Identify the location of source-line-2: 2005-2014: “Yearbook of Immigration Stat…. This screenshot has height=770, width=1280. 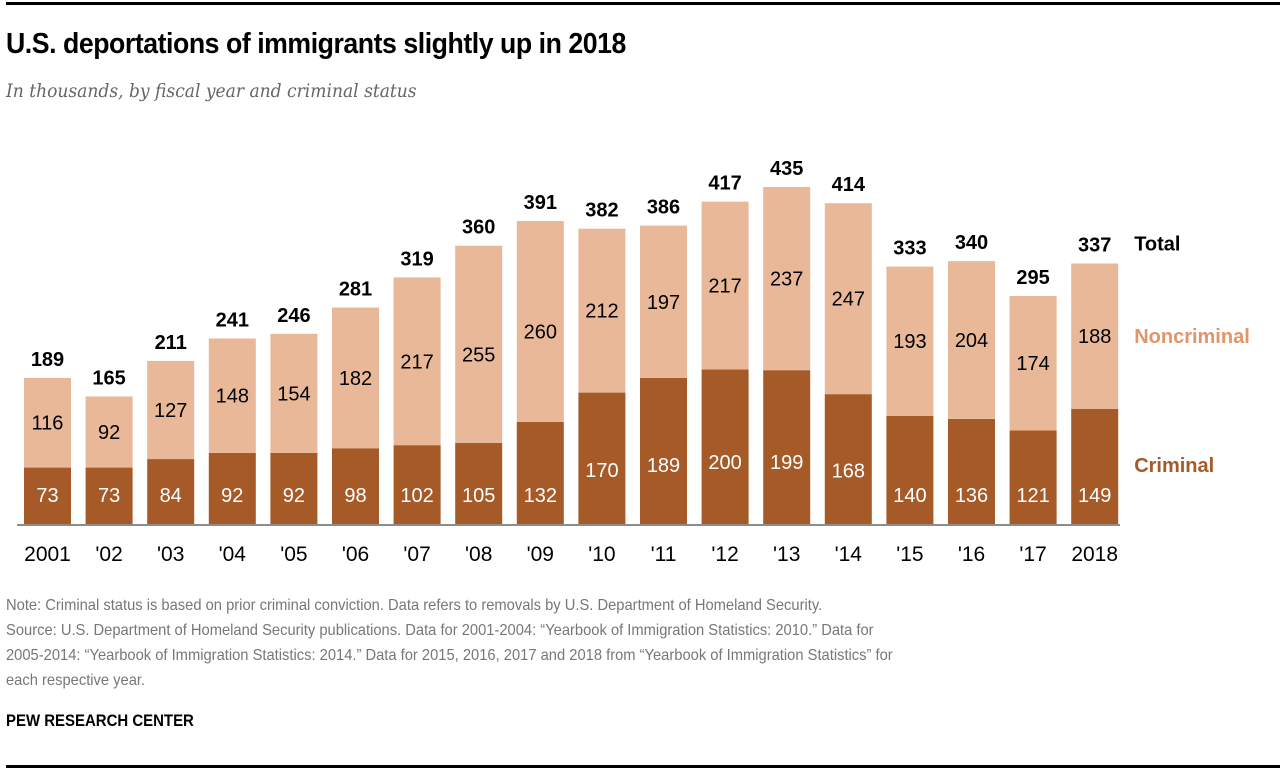
(449, 655).